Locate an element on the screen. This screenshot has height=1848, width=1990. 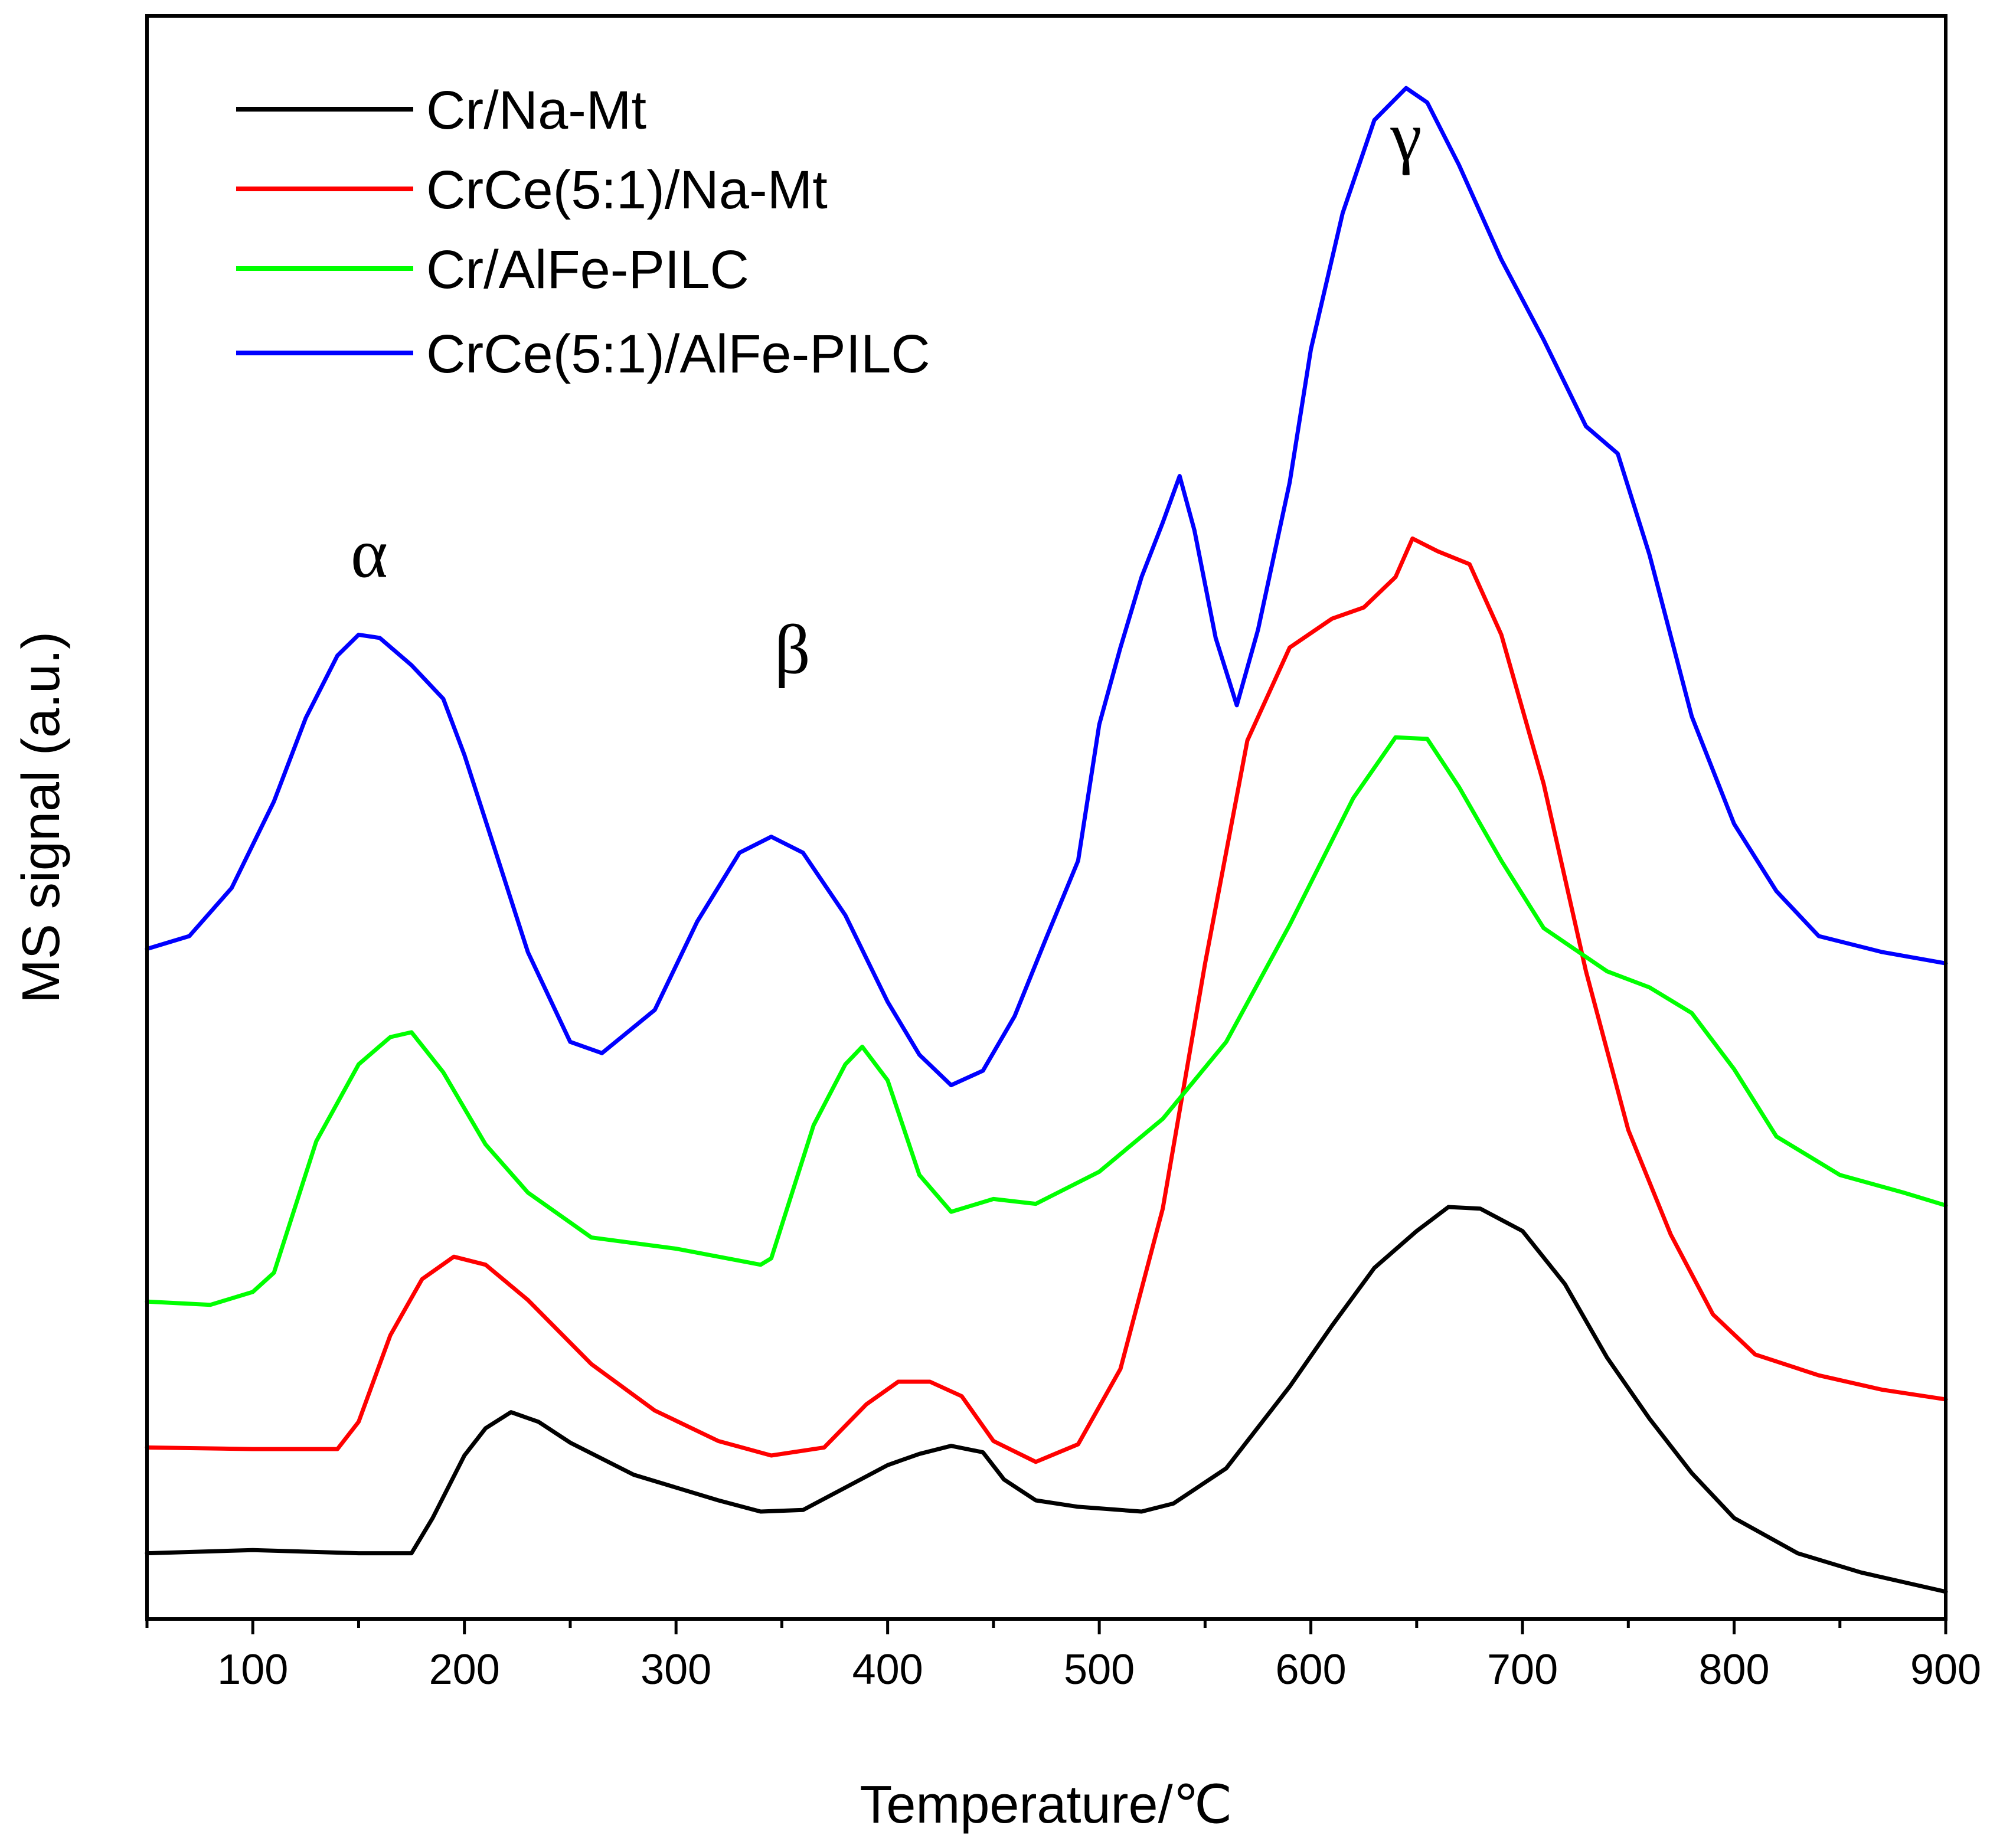
y-axis-title: MS signal (a.u.) is located at coordinates (42, 818).